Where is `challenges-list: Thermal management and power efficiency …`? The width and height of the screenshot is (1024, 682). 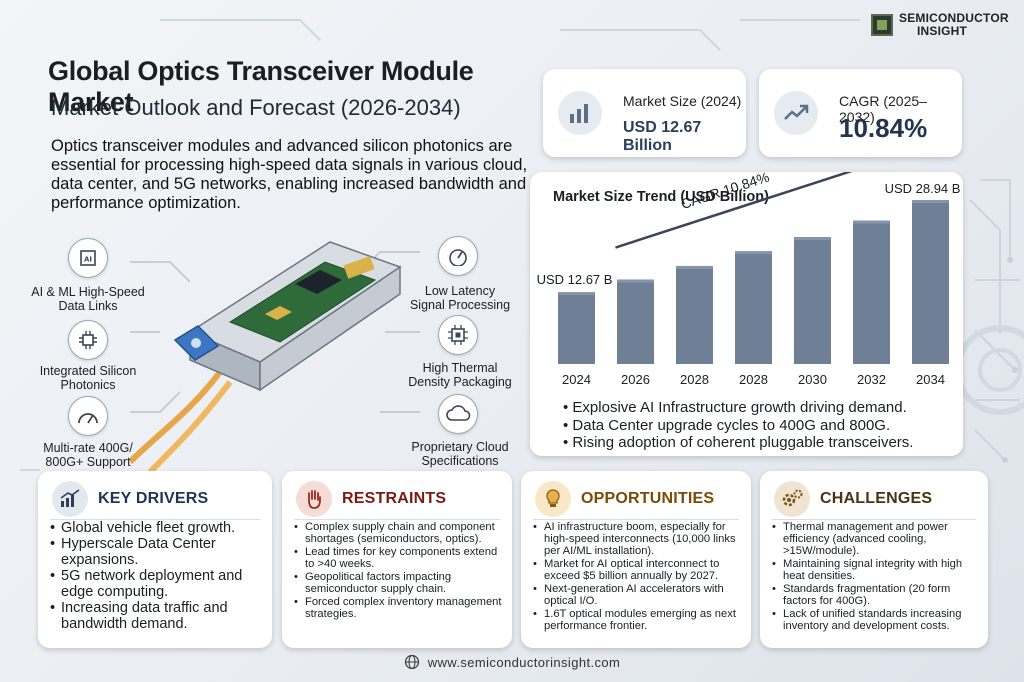 challenges-list: Thermal management and power efficiency … is located at coordinates (876, 577).